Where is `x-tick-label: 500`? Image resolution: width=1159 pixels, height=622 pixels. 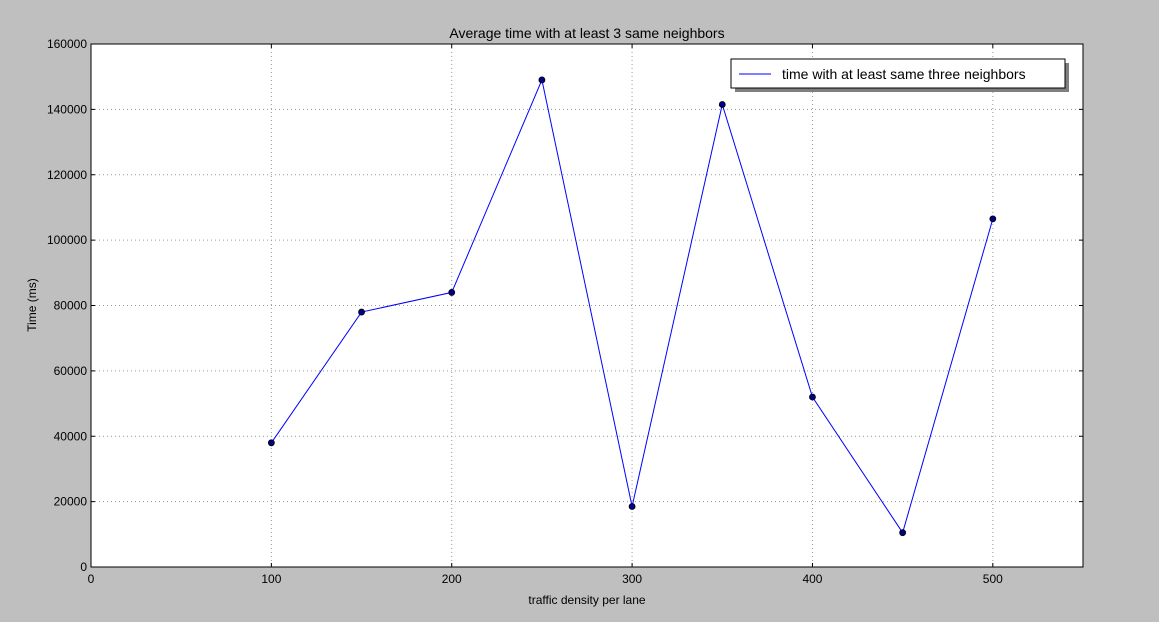
x-tick-label: 500 is located at coordinates (993, 579).